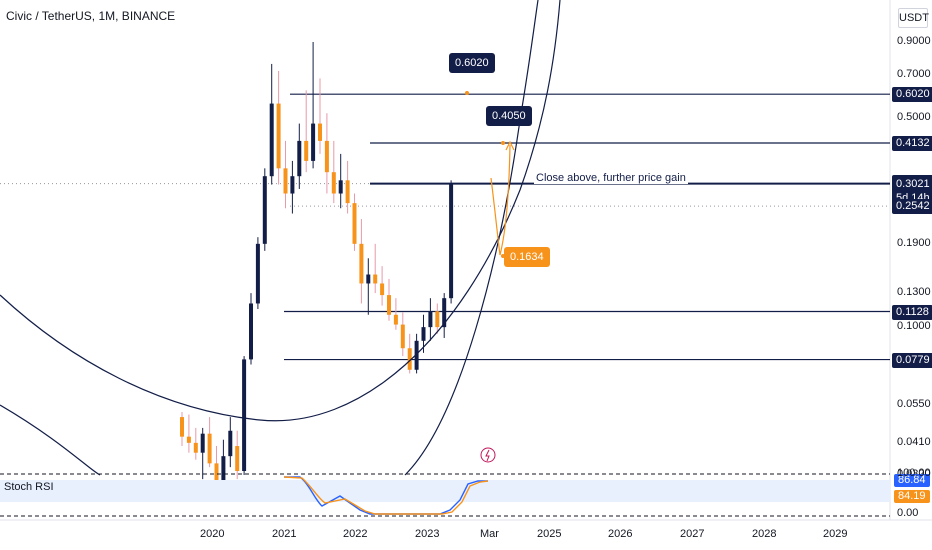  I want to click on lightning-icon, so click(487, 455).